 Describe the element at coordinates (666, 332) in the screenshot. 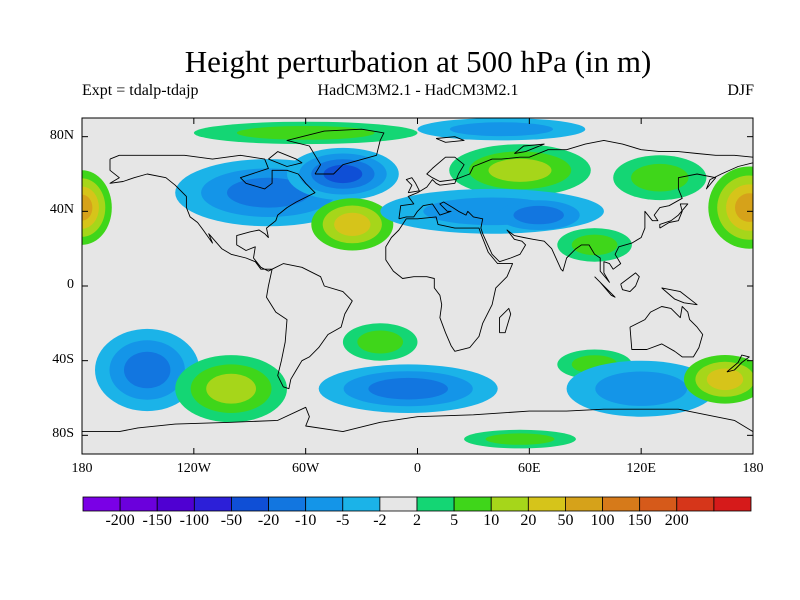

I see `coastline-australia` at that location.